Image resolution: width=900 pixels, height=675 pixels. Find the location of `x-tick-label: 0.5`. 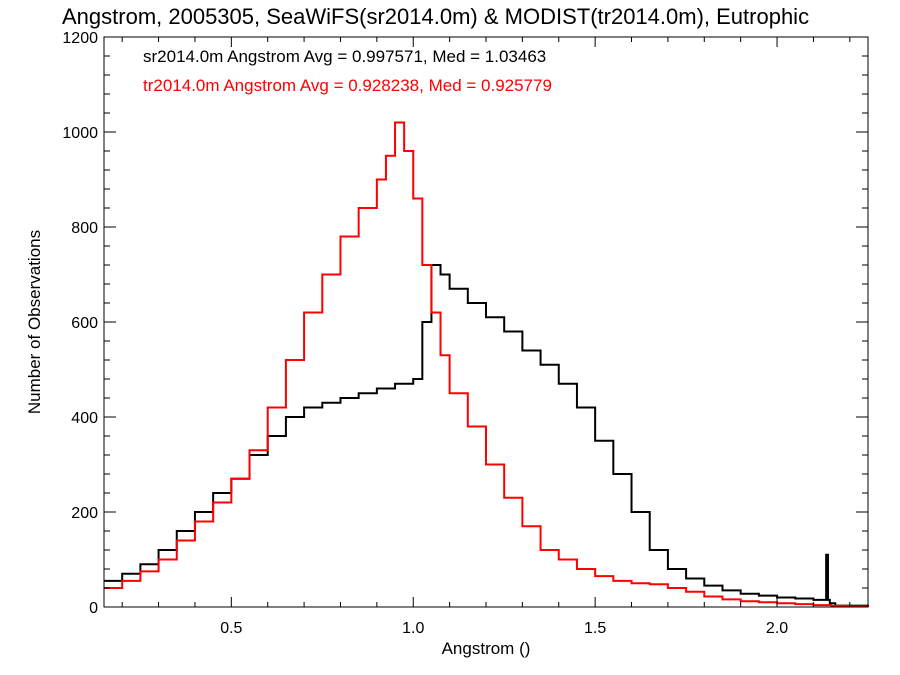

x-tick-label: 0.5 is located at coordinates (231, 628).